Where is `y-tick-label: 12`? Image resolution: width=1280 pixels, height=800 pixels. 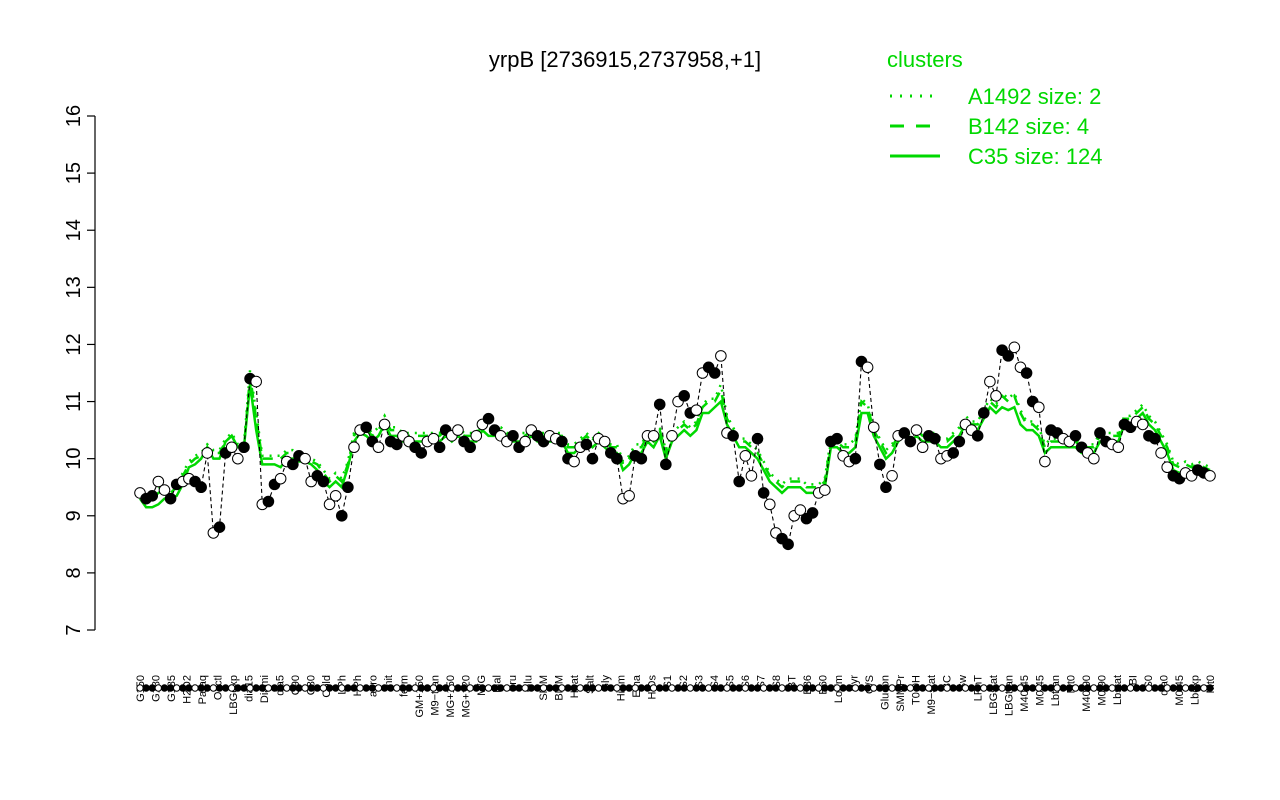
y-tick-label: 12 is located at coordinates (74, 344).